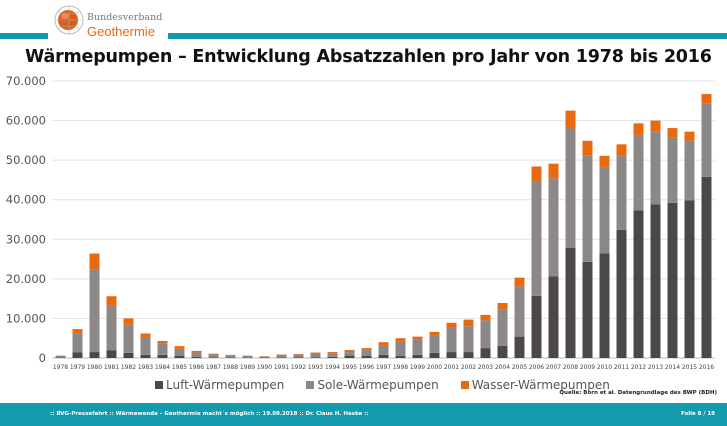 Image resolution: width=727 pixels, height=426 pixels. Describe the element at coordinates (162, 349) in the screenshot. I see `bar-sole-1984` at that location.